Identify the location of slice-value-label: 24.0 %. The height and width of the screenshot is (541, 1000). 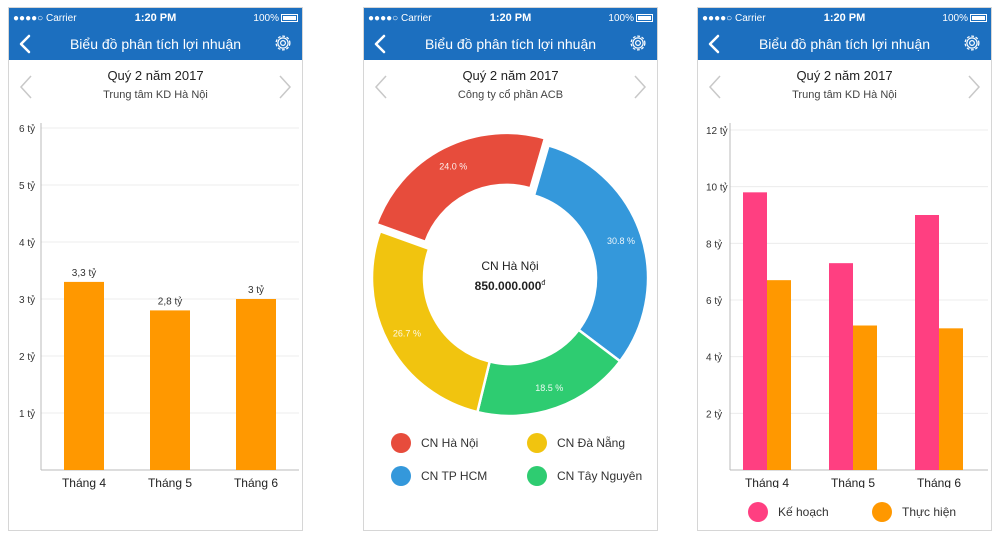
(453, 167).